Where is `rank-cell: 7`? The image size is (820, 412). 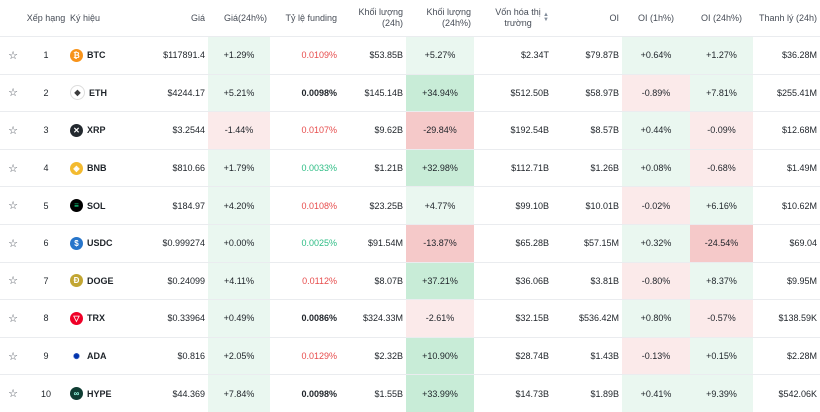 rank-cell: 7 is located at coordinates (46, 280).